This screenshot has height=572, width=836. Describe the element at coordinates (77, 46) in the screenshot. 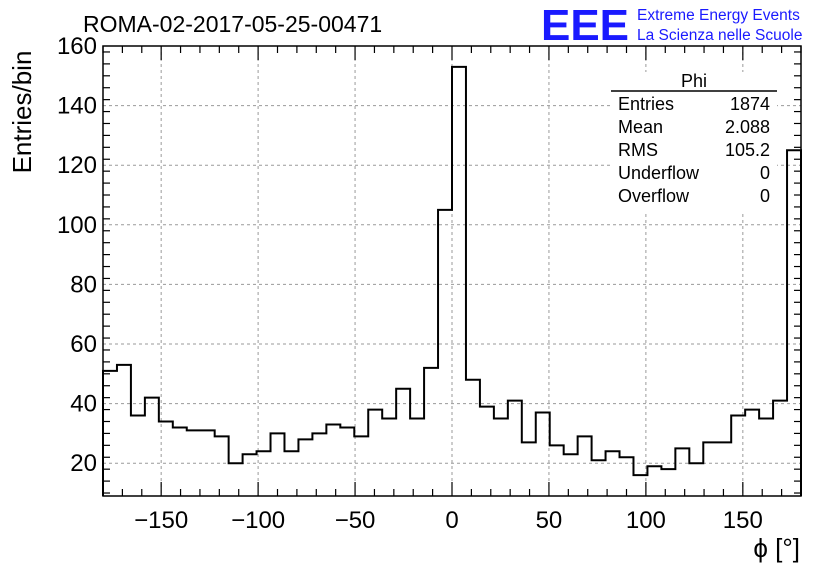

I see `y-tick-label: 160` at that location.